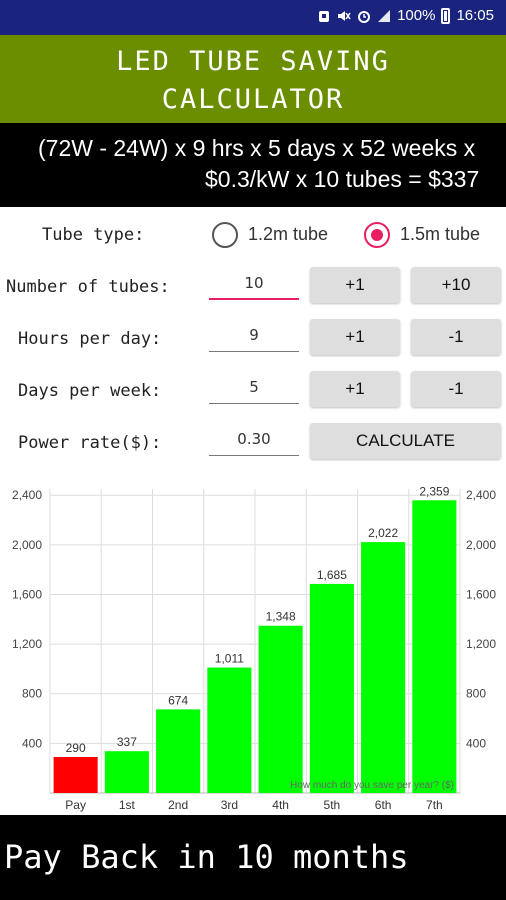 This screenshot has height=900, width=506. I want to click on data-label: 290, so click(76, 748).